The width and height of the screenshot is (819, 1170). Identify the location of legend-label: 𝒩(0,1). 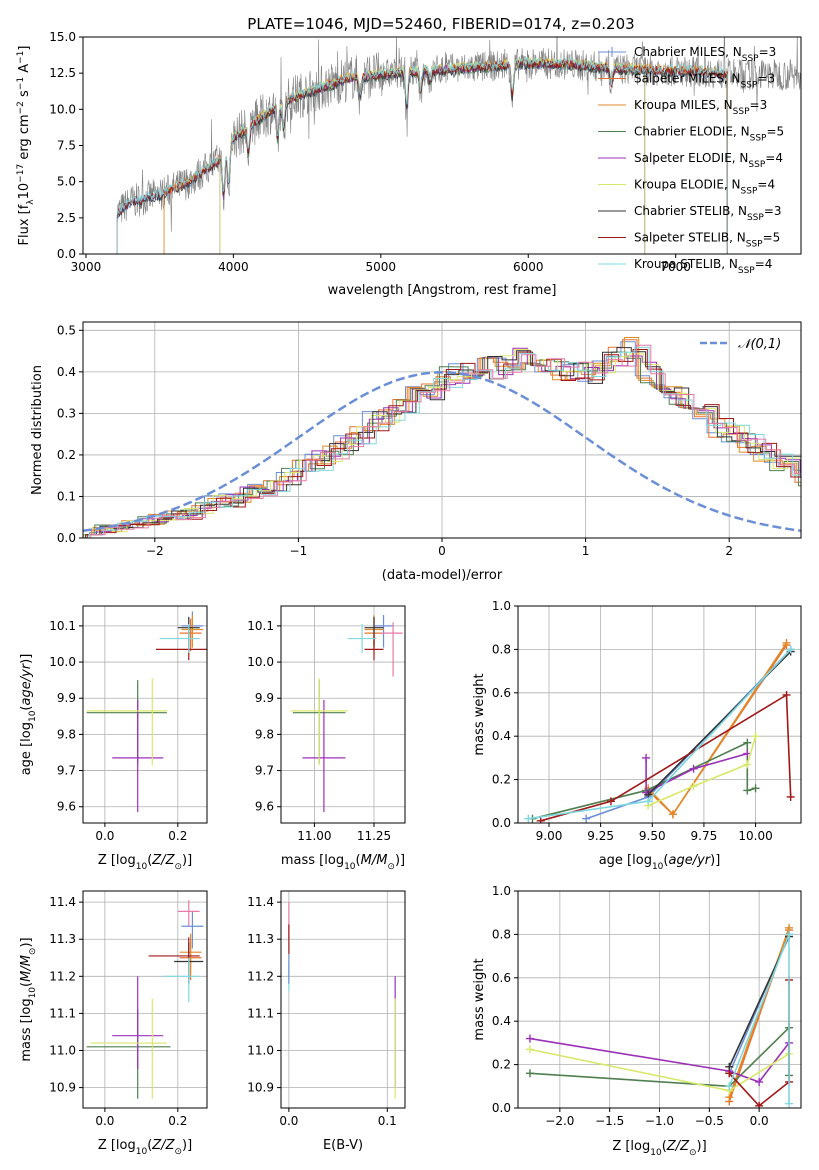
(759, 344).